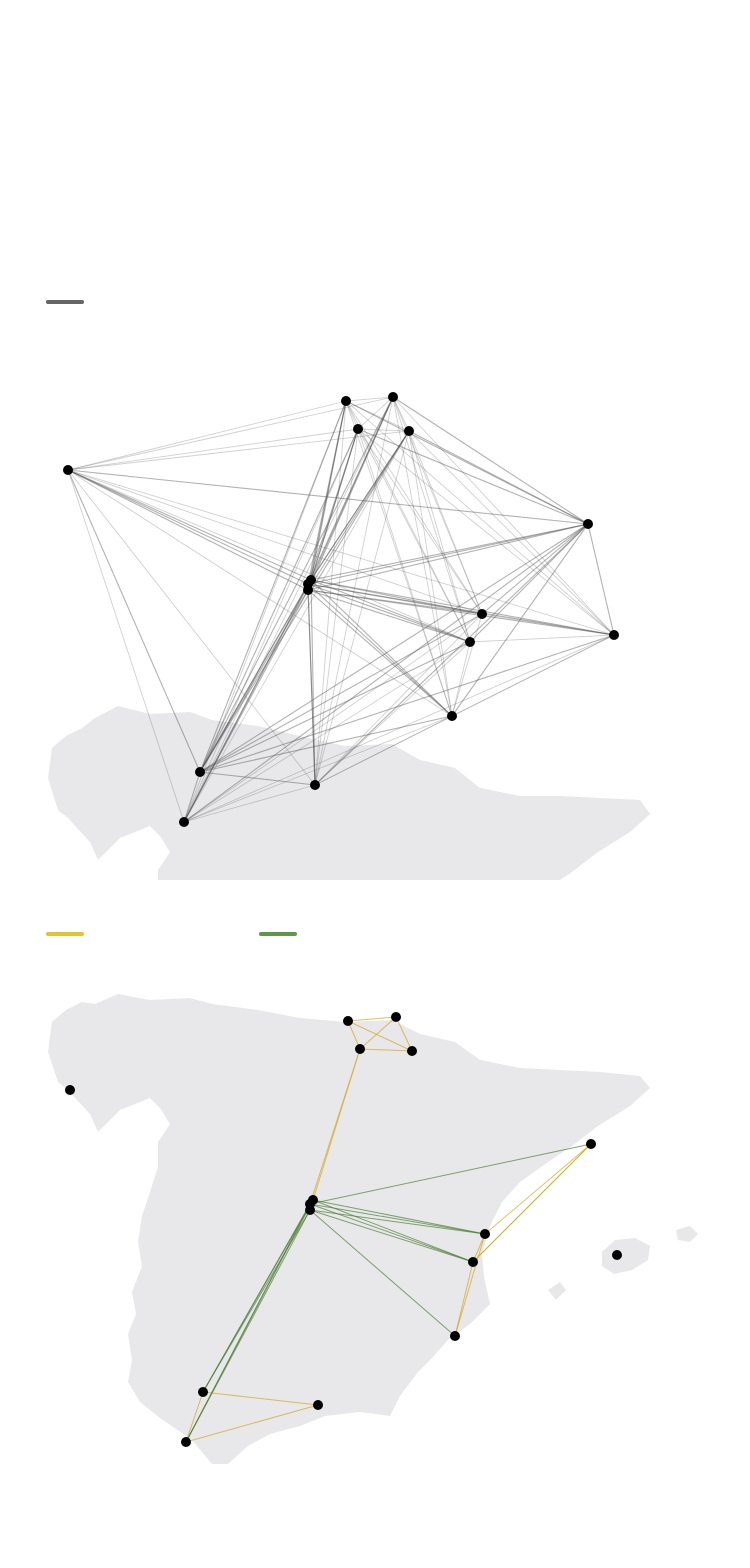  I want to click on legend-line-all-routes, so click(65, 302).